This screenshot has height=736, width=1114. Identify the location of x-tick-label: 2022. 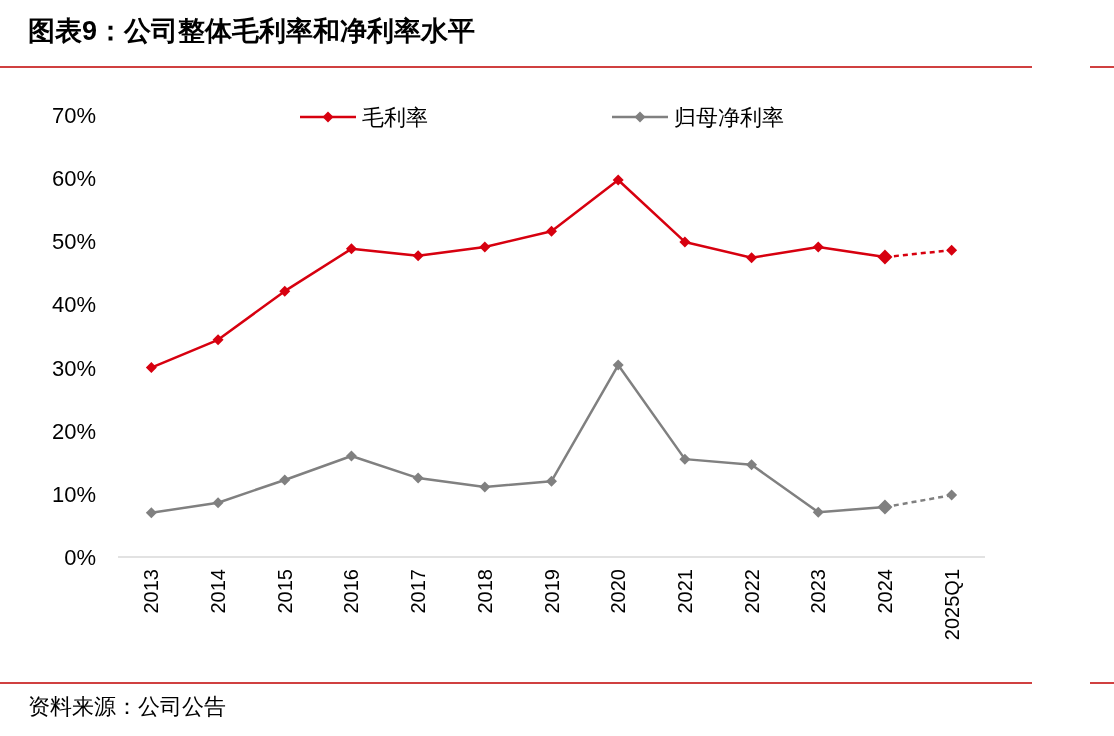
(751, 591).